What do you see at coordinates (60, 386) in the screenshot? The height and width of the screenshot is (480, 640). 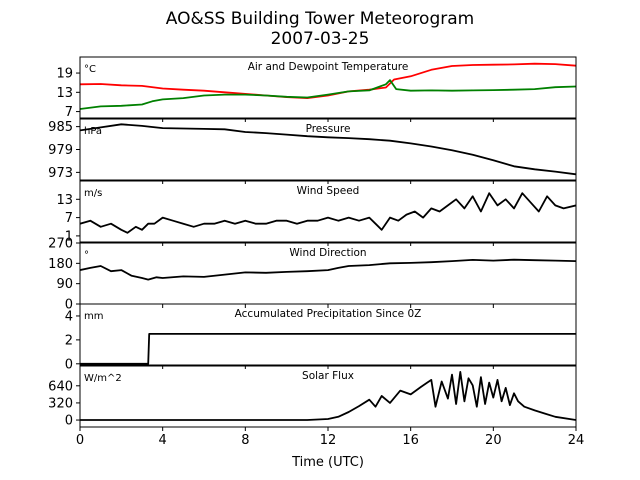 I see `solar-flux-y-tick-label: 640` at bounding box center [60, 386].